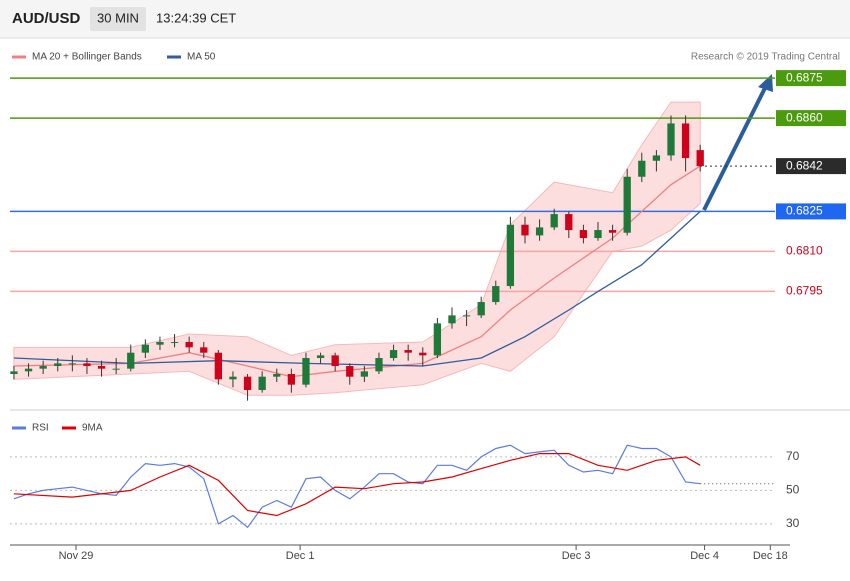  What do you see at coordinates (804, 165) in the screenshot?
I see `level-label: 0.6842` at bounding box center [804, 165].